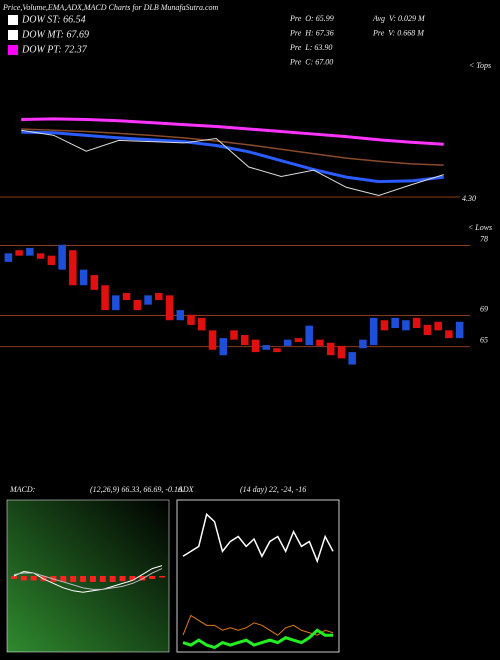  I want to click on stat: Pre O: 65.99, so click(311, 18).